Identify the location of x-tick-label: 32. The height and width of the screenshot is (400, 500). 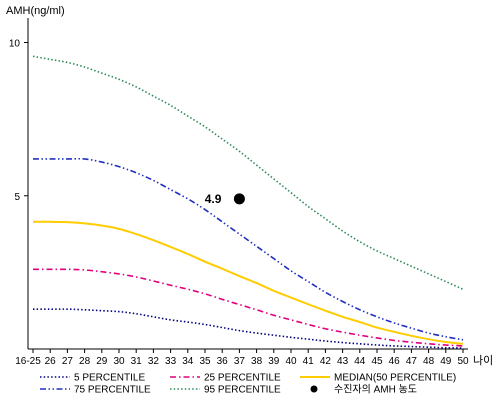
(154, 361).